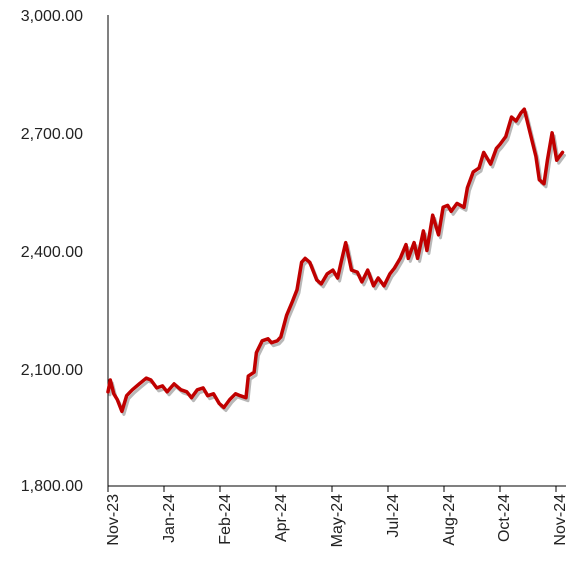 The image size is (572, 574). Describe the element at coordinates (281, 518) in the screenshot. I see `x-tick-label: Apr-24` at that location.